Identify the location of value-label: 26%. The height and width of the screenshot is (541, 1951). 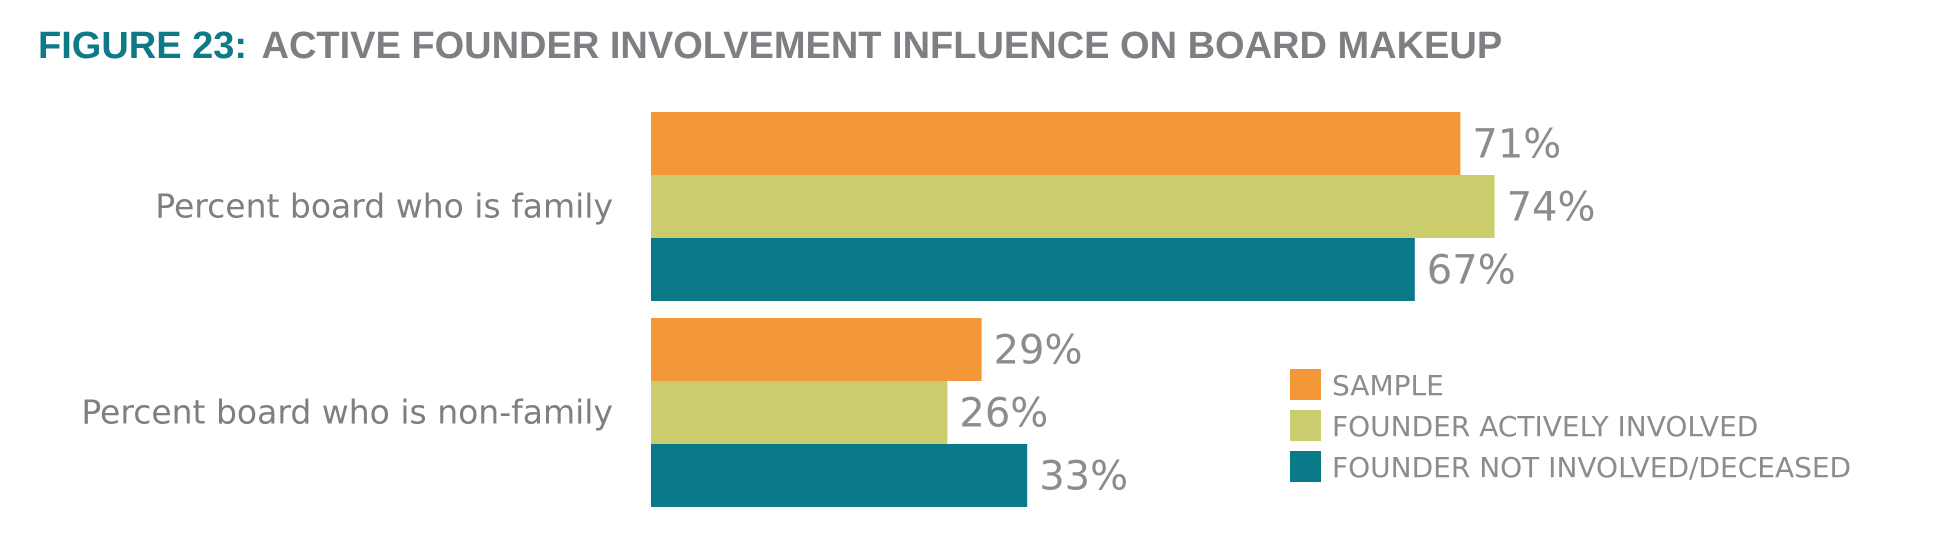
(1003, 414).